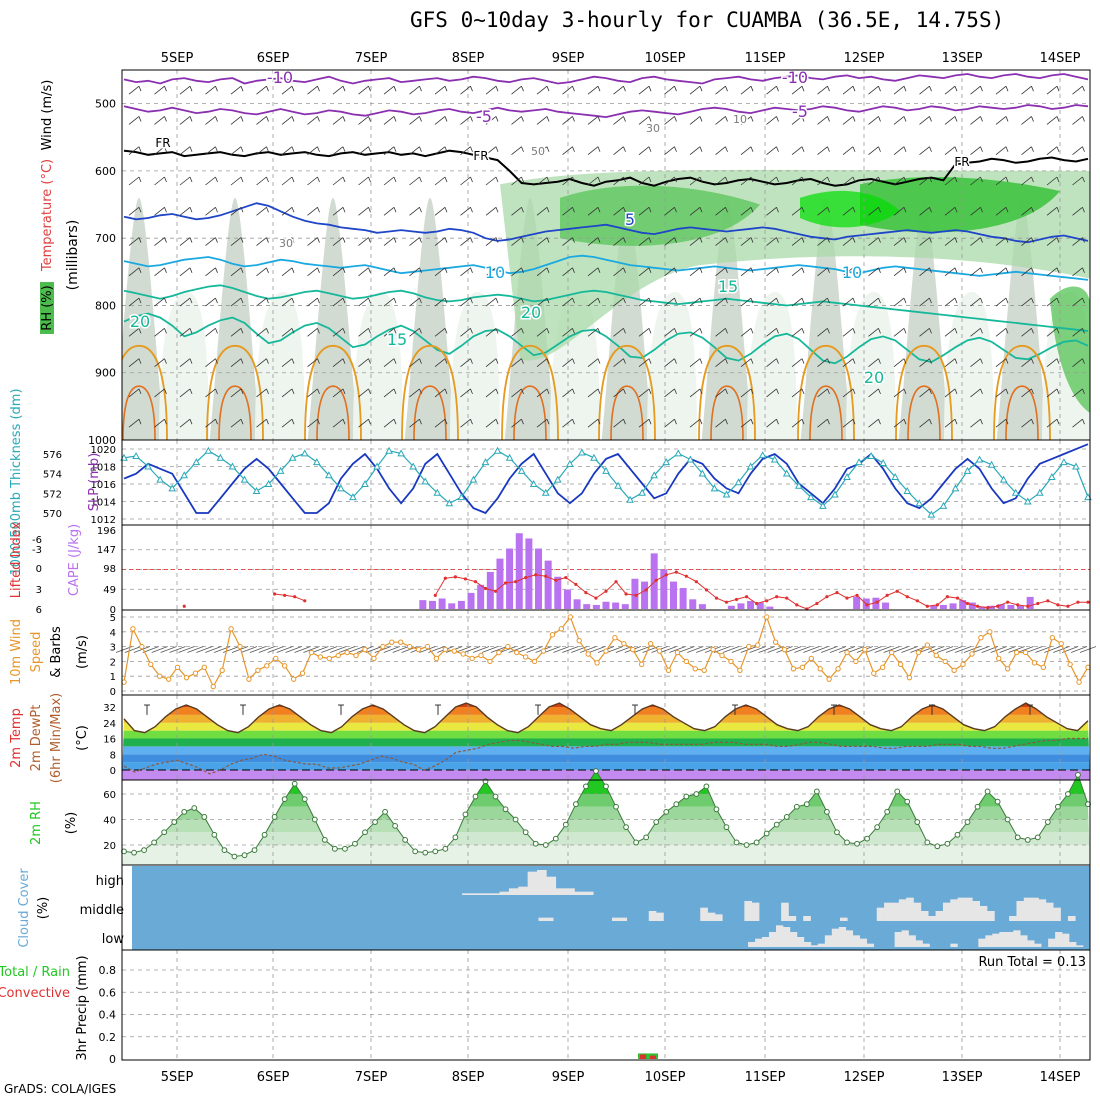 This screenshot has width=1100, height=1100. I want to click on dewpoint-line, so click(605, 756).